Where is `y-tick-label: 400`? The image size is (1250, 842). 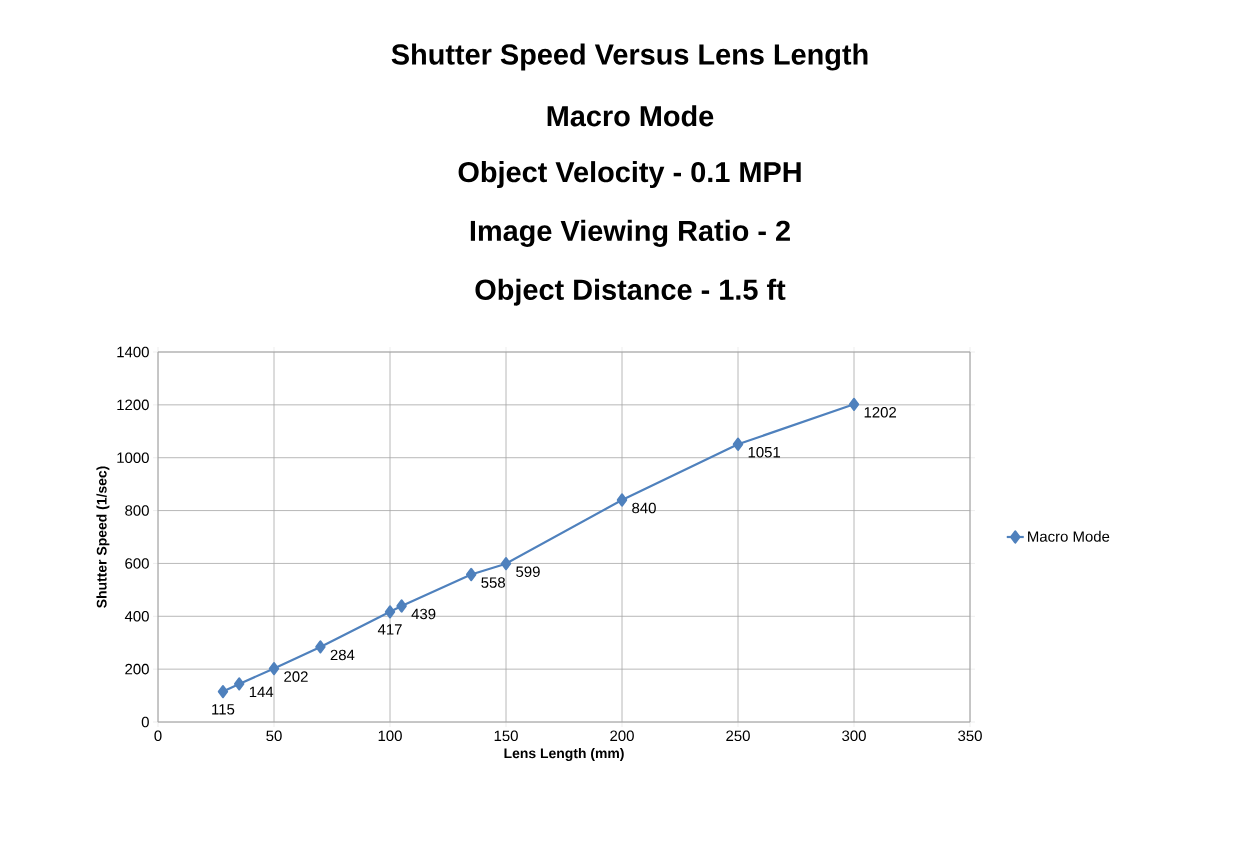
y-tick-label: 400 is located at coordinates (136, 616).